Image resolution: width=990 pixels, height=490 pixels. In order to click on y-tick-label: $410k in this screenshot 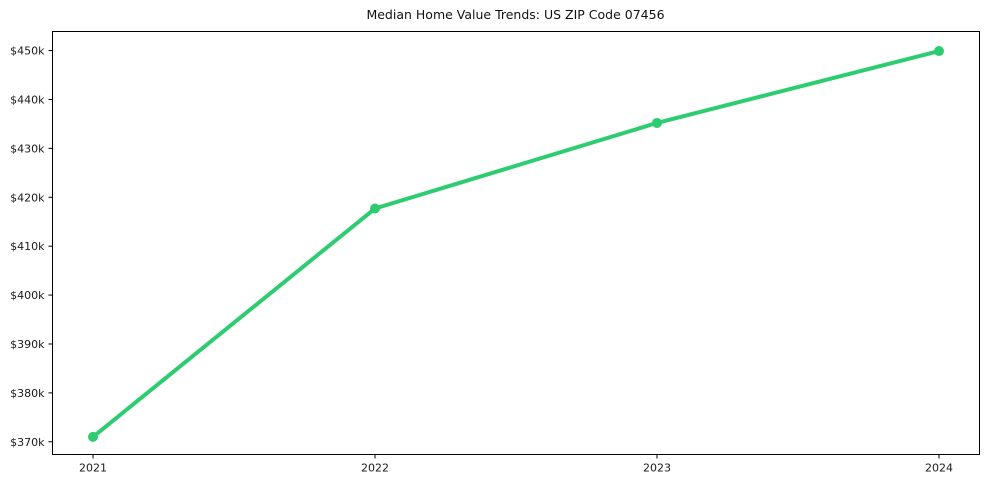, I will do `click(27, 246)`.